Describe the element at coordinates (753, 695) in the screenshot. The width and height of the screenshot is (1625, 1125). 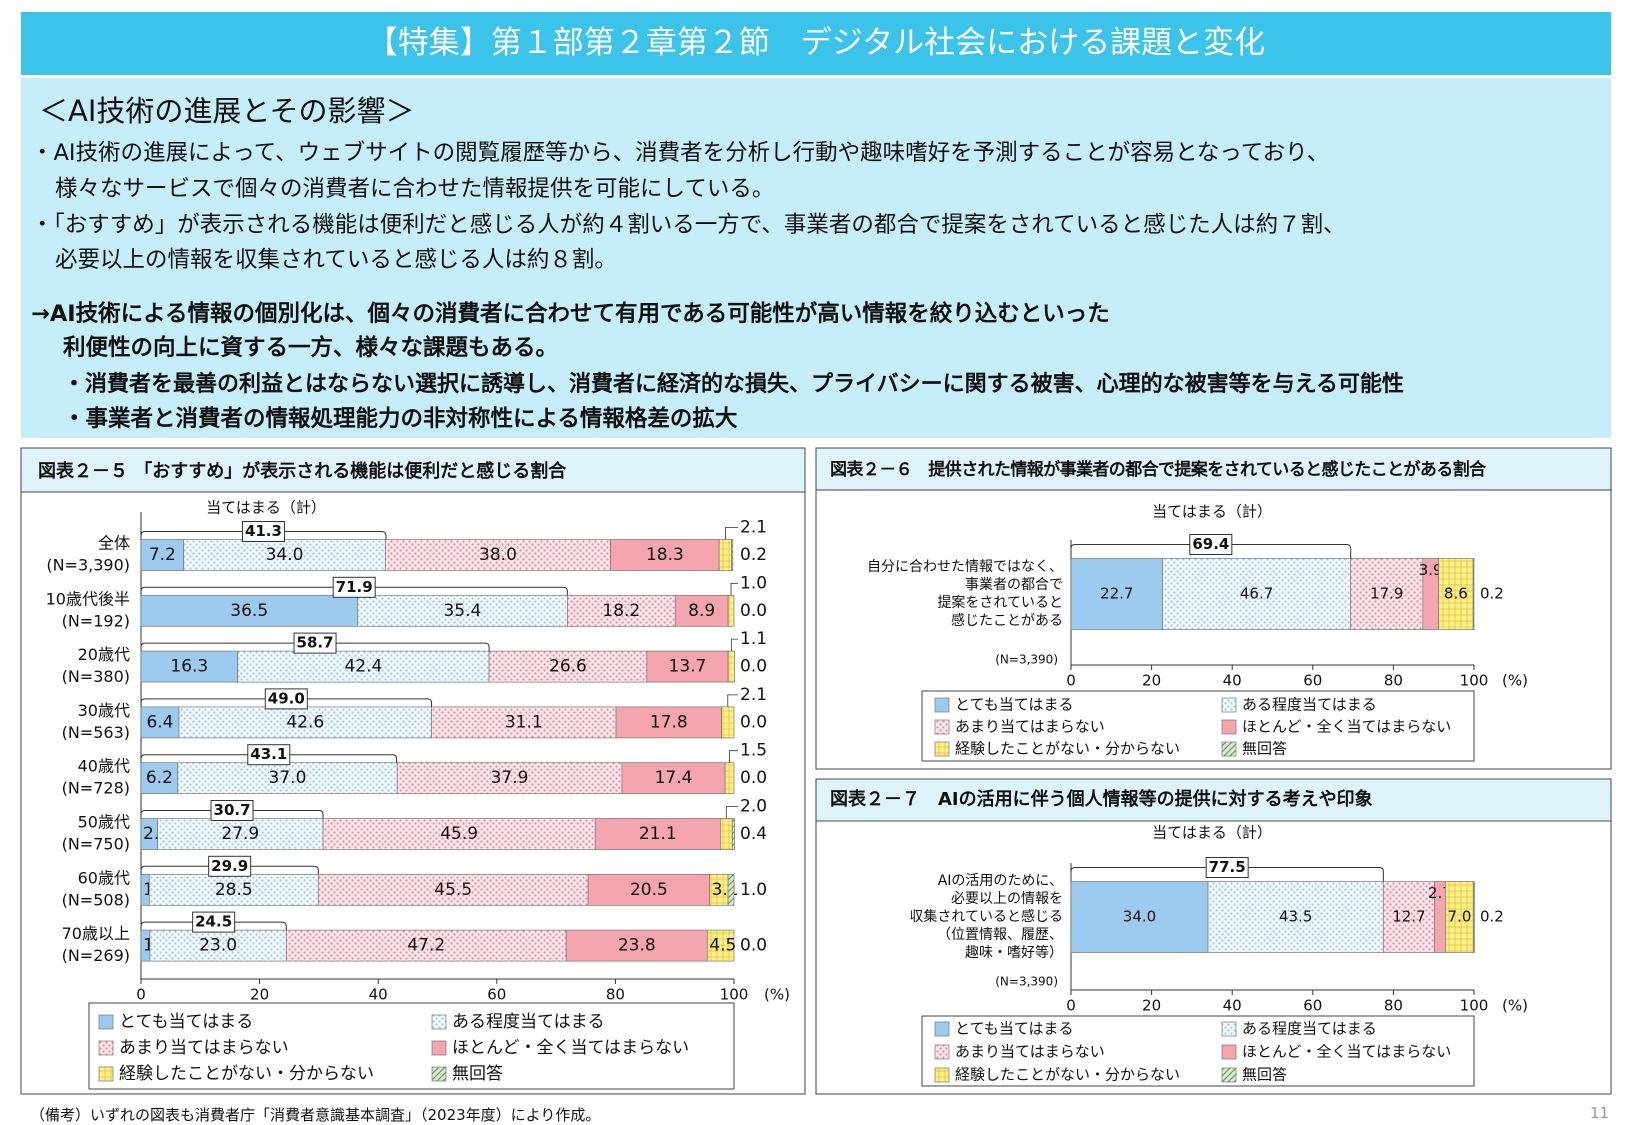
I see `value-label: 2.1` at that location.